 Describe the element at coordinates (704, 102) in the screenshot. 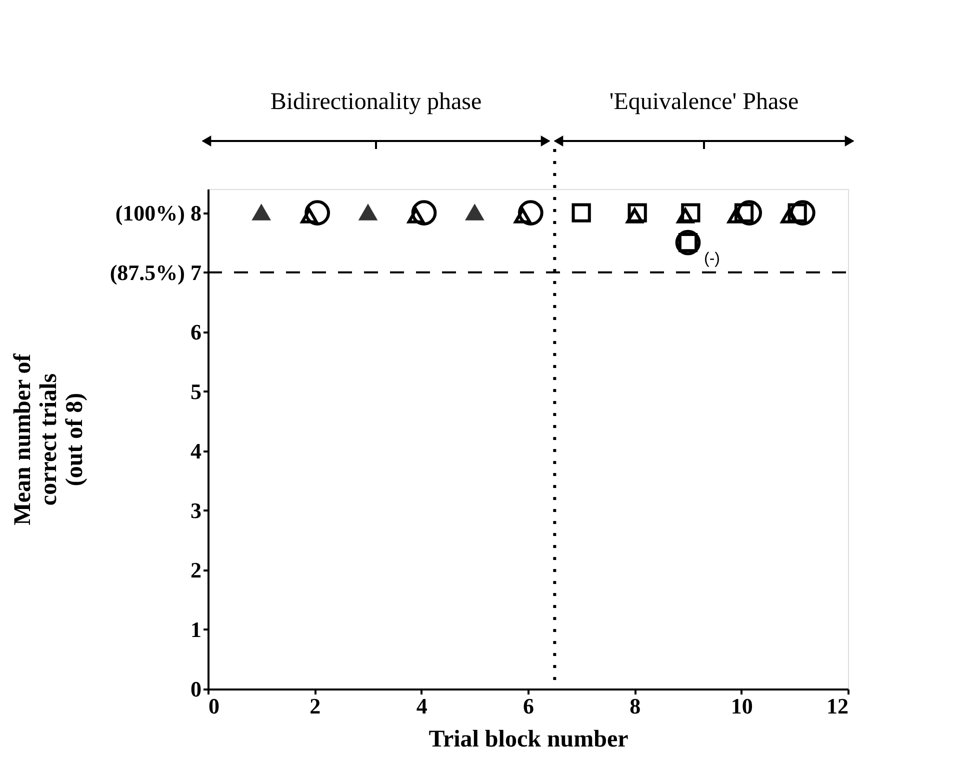

I see `text: 'Equivalence' Phase` at that location.